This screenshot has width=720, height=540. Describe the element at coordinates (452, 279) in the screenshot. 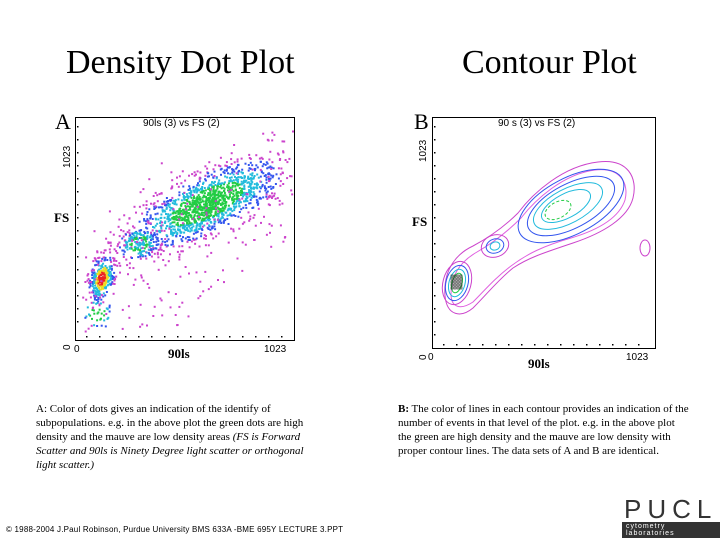

I see `contour-core-cell` at that location.